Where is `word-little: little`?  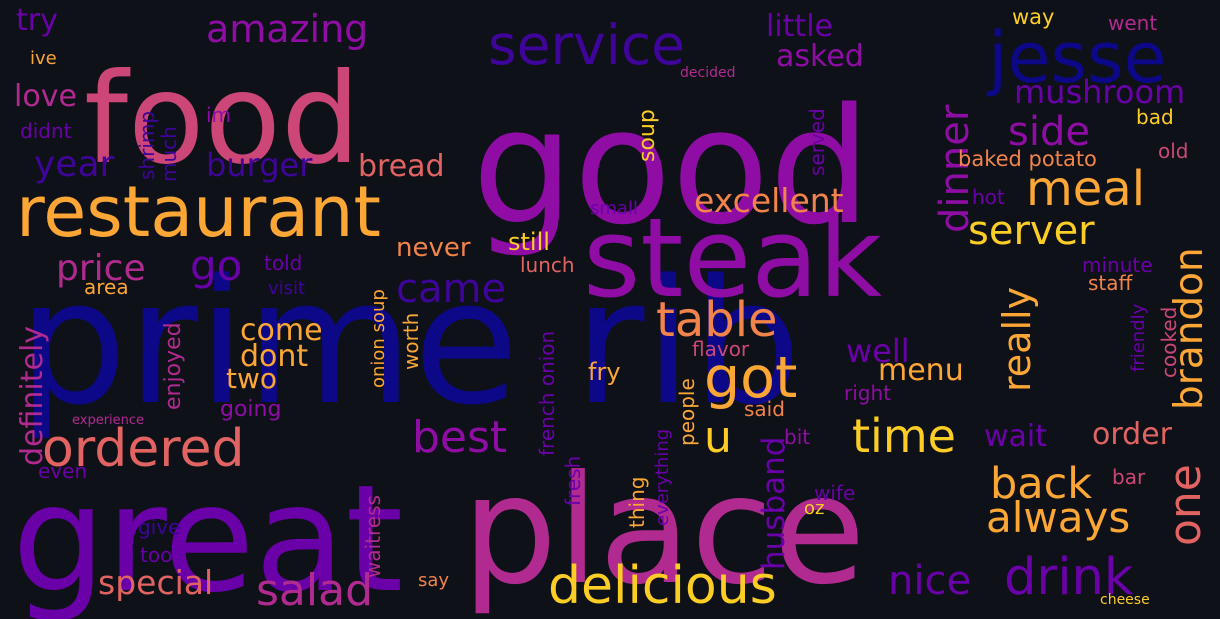 word-little: little is located at coordinates (799, 26).